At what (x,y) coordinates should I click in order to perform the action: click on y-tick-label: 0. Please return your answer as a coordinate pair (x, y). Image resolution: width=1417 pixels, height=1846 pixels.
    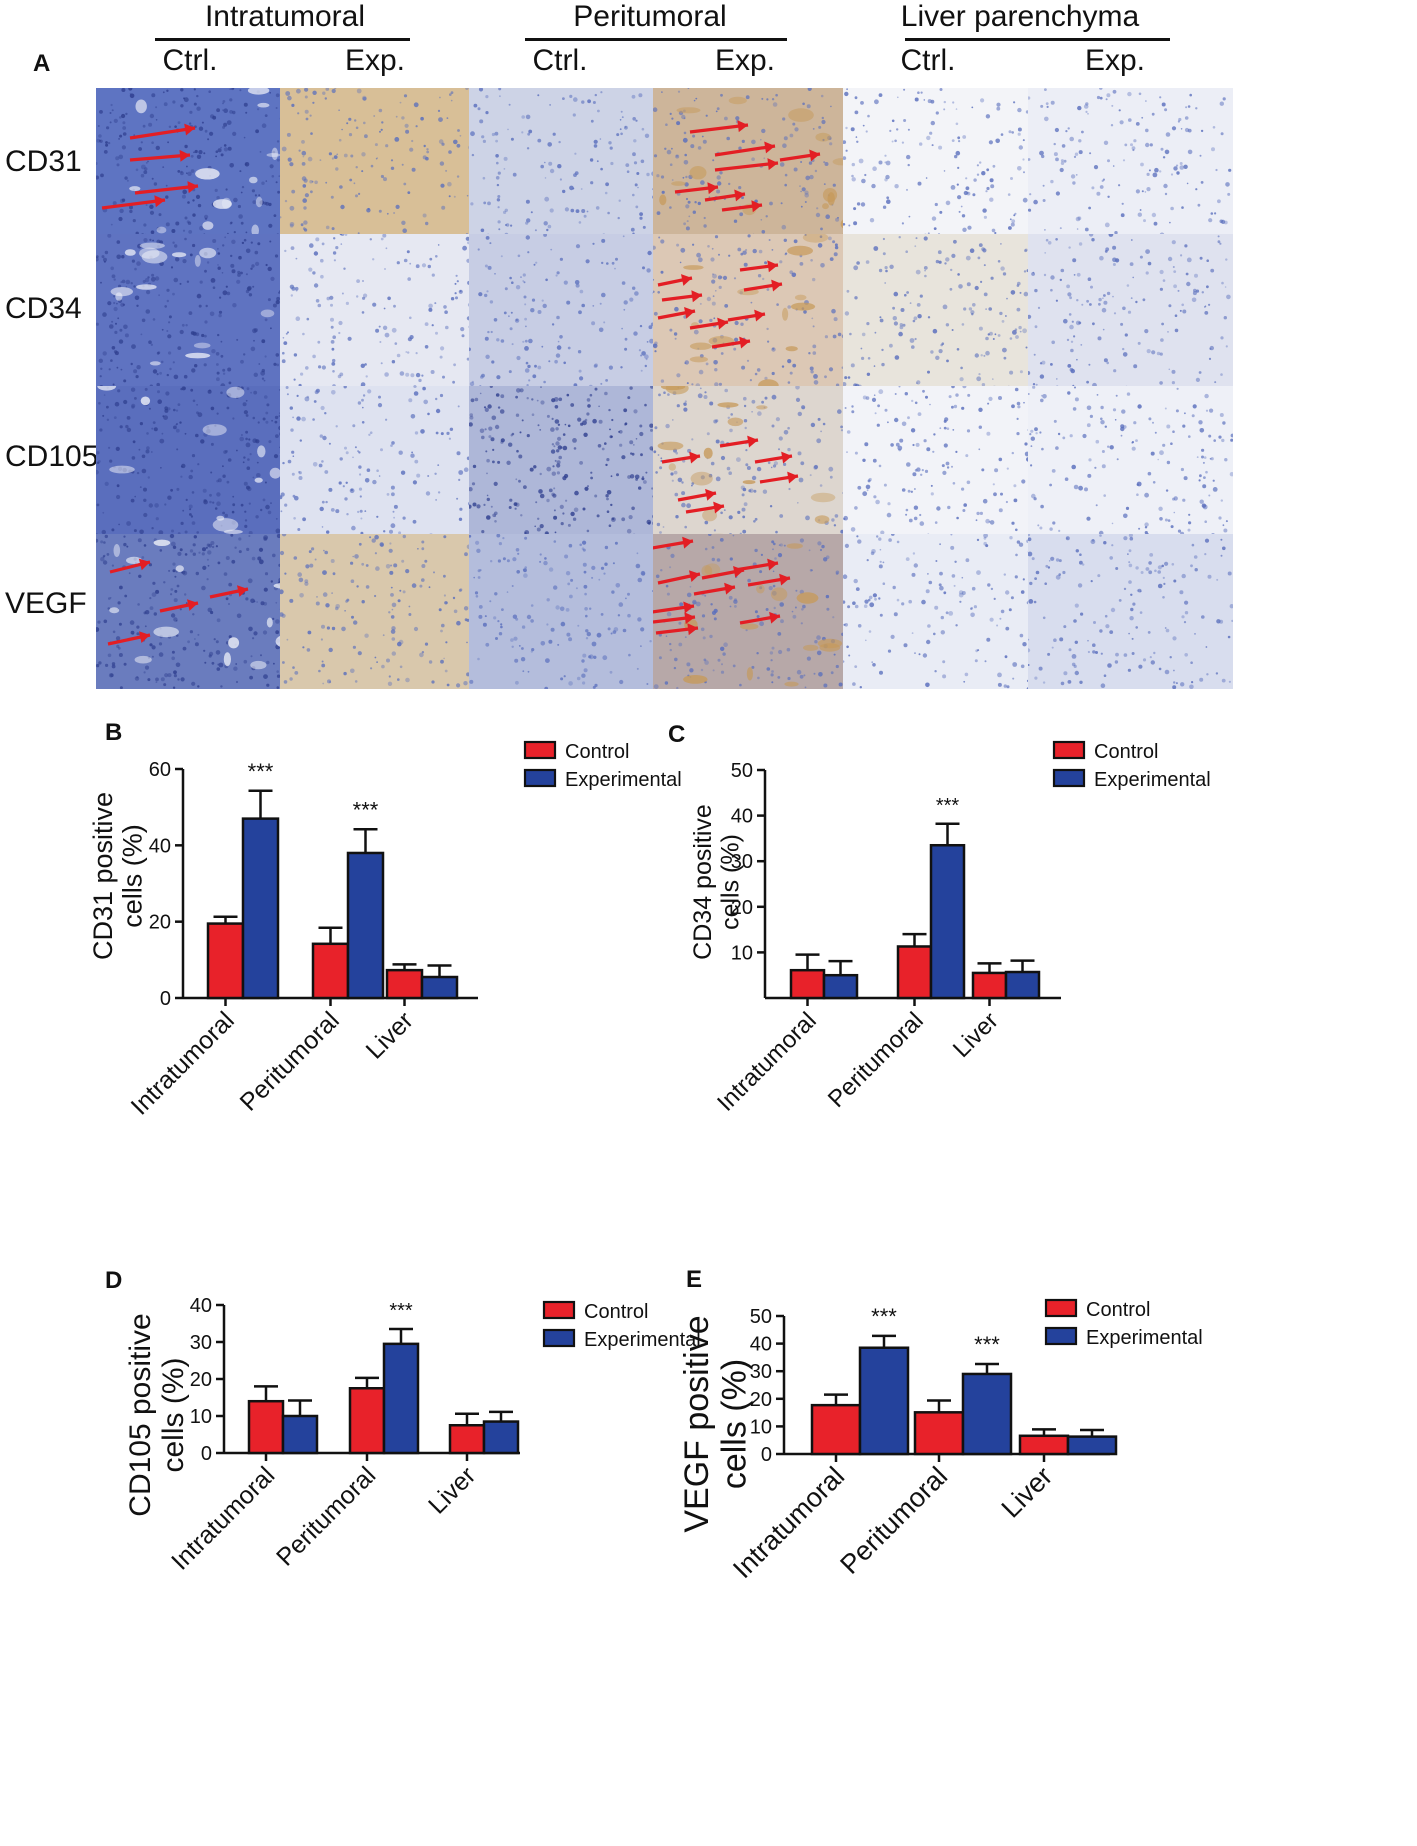
    Looking at the image, I should click on (766, 1455).